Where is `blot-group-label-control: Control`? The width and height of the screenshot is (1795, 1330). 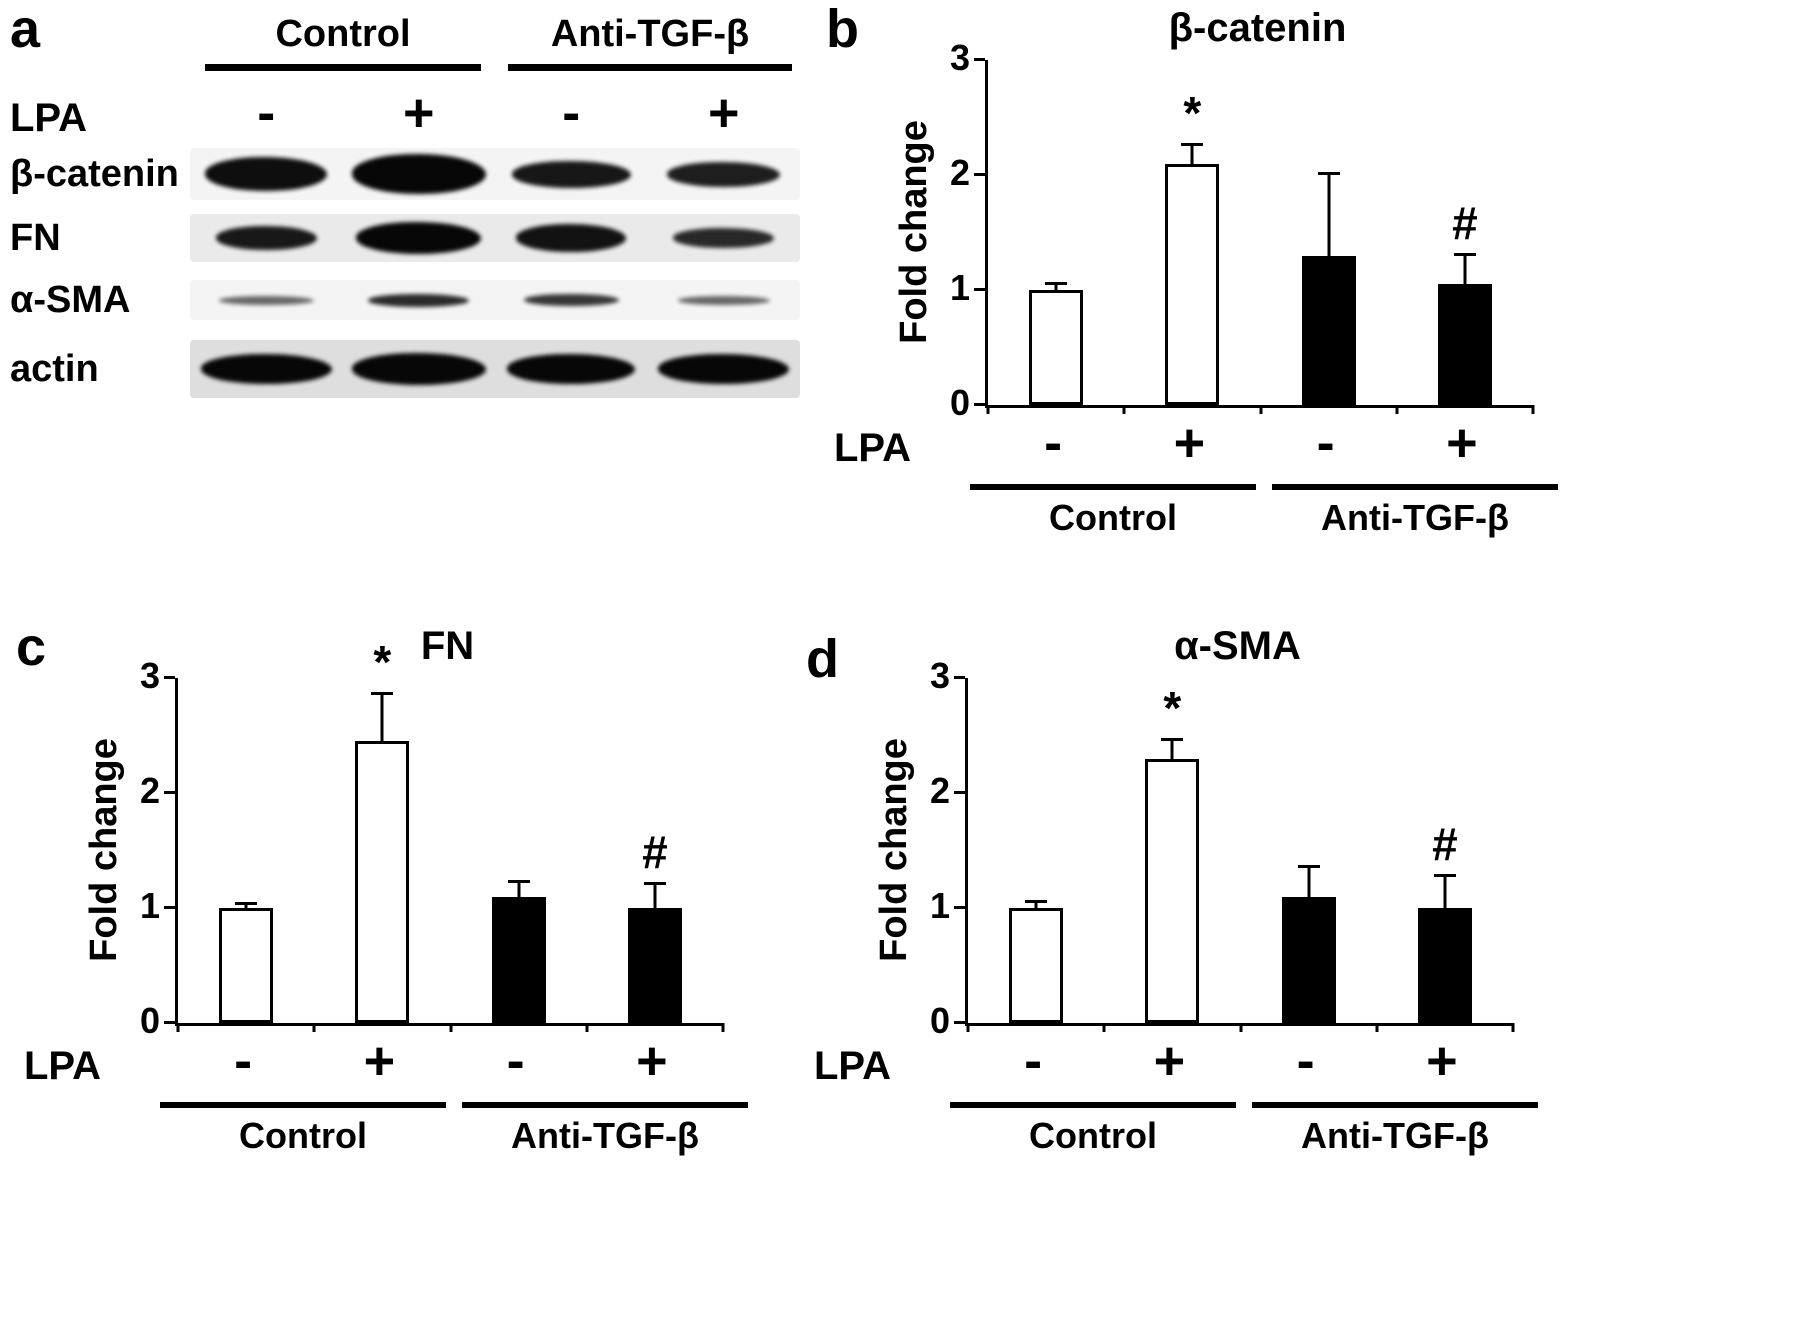 blot-group-label-control: Control is located at coordinates (343, 42).